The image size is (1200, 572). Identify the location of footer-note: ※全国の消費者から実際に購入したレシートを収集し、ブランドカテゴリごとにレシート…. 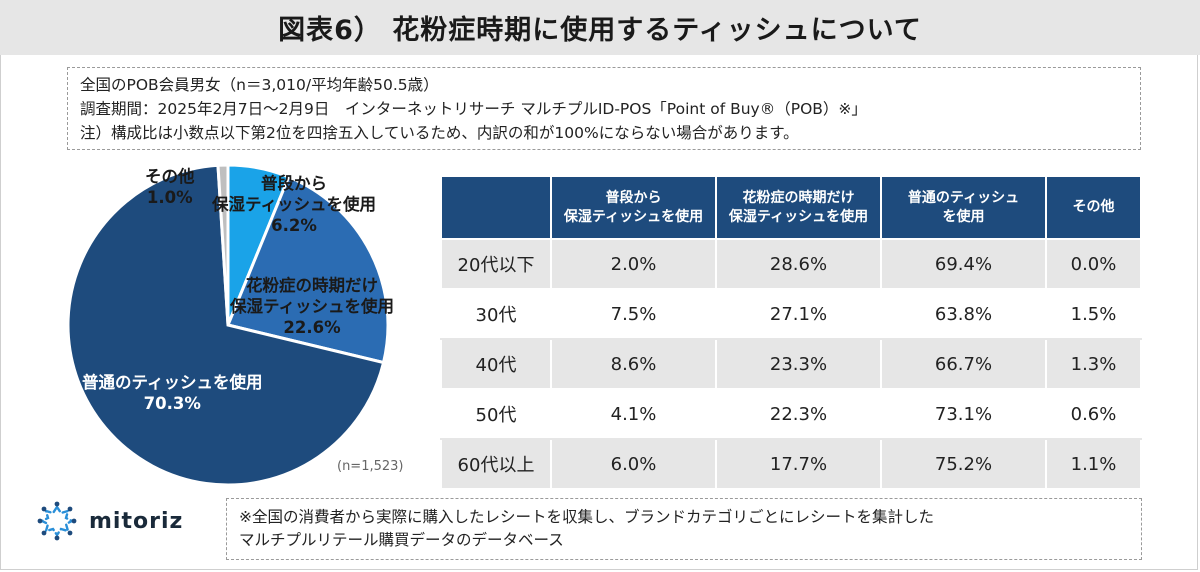
(684, 529).